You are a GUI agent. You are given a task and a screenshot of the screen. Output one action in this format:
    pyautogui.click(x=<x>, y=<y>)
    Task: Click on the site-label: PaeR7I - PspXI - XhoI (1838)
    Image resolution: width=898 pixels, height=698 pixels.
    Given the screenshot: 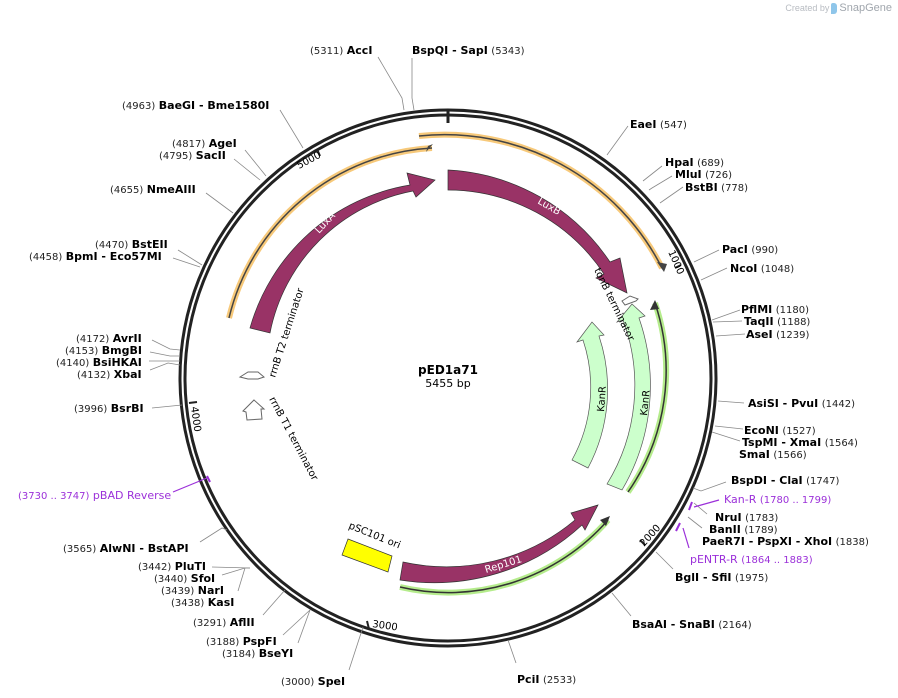 What is the action you would take?
    pyautogui.click(x=785, y=541)
    